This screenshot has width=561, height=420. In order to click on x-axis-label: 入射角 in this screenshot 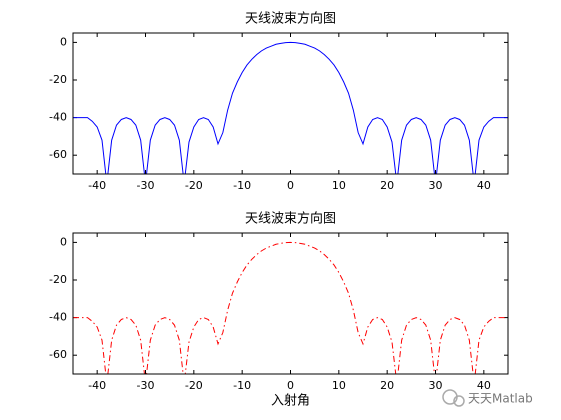, I will do `click(290, 401)`.